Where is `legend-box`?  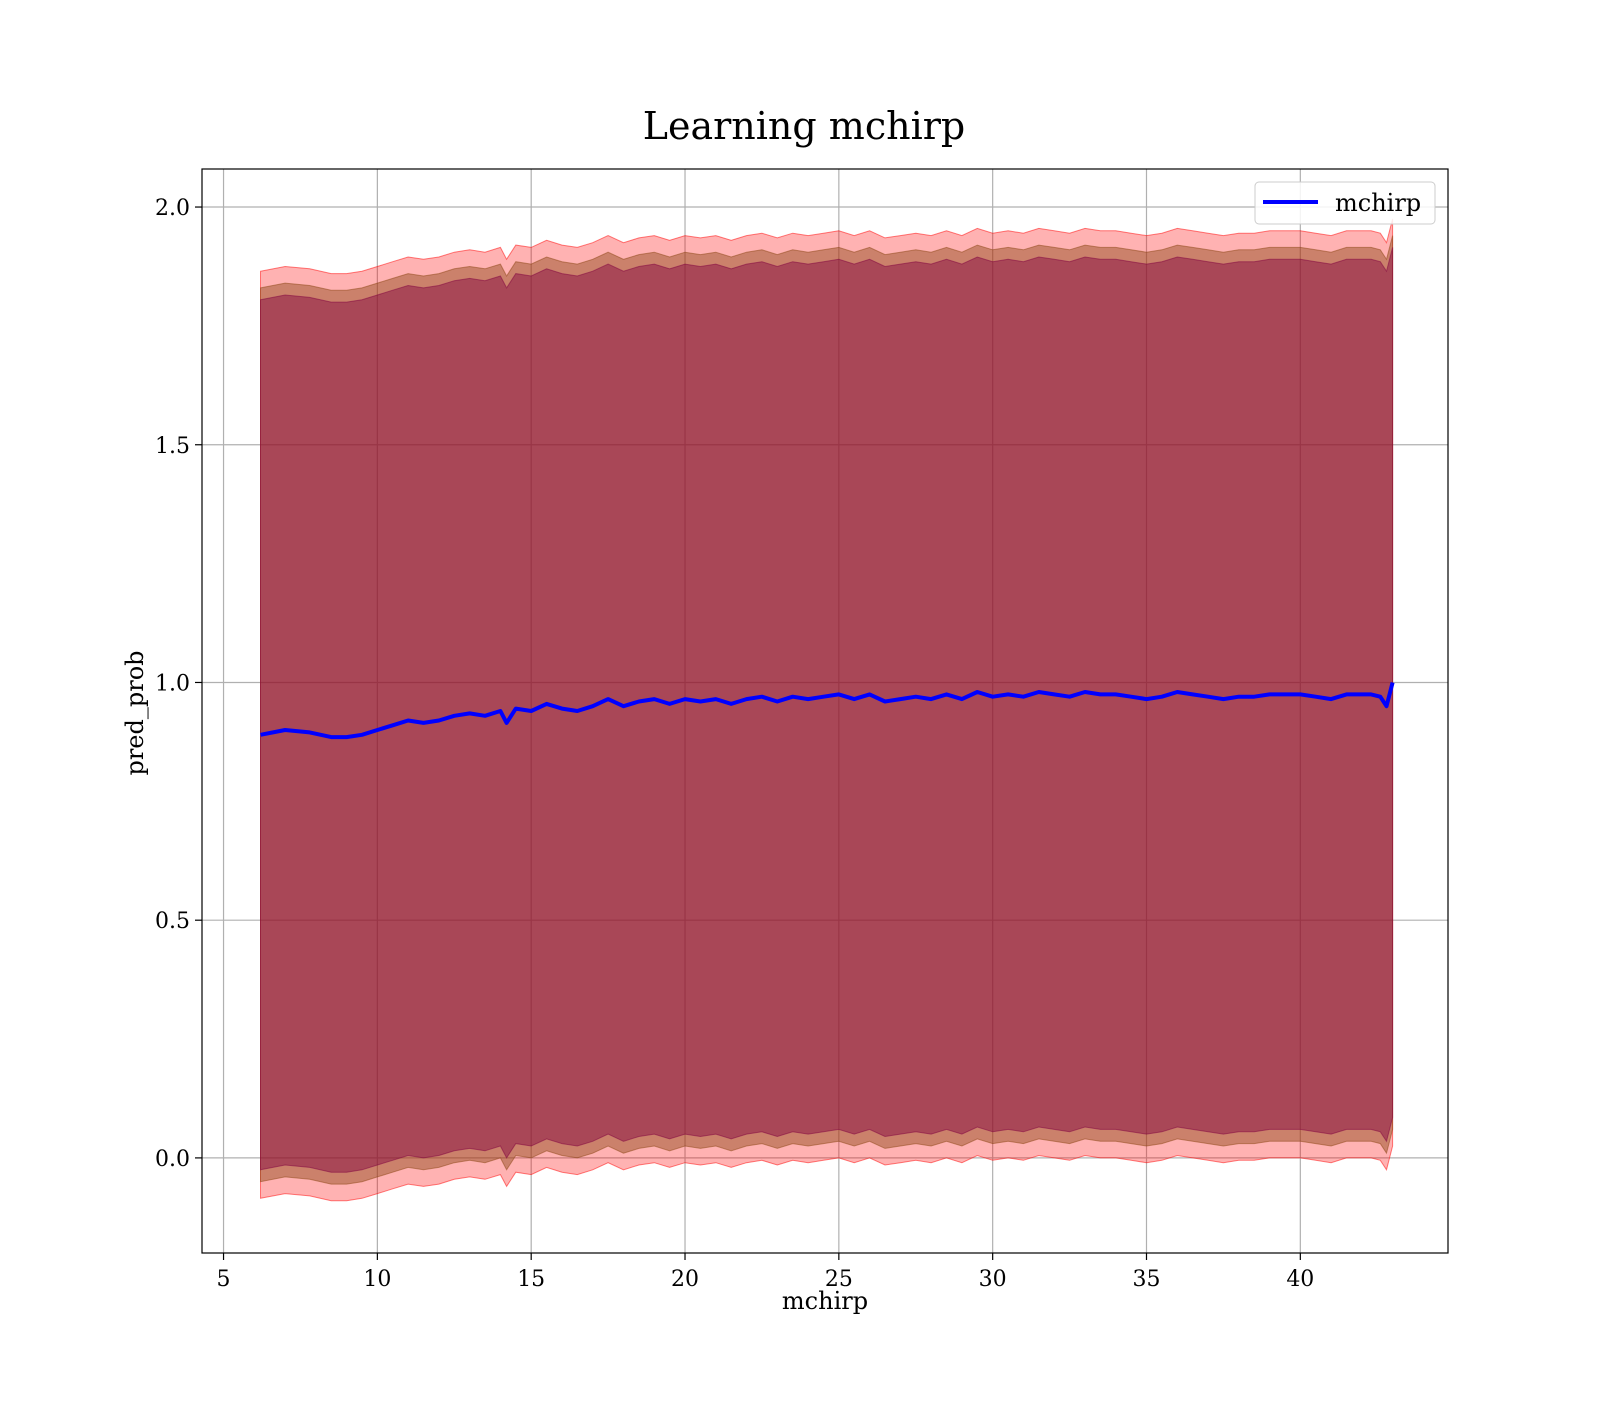 legend-box is located at coordinates (1345, 203).